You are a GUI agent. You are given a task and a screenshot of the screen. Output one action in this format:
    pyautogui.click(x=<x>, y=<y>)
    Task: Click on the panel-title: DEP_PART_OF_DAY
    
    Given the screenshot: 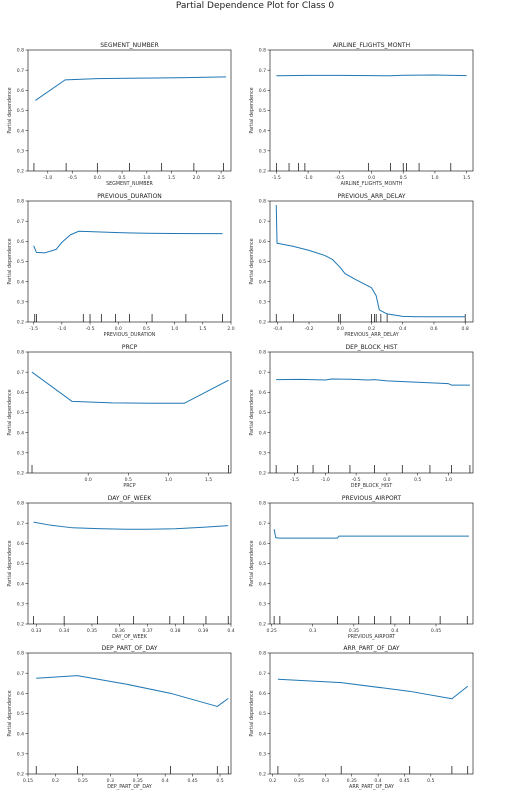 What is the action you would take?
    pyautogui.click(x=130, y=648)
    